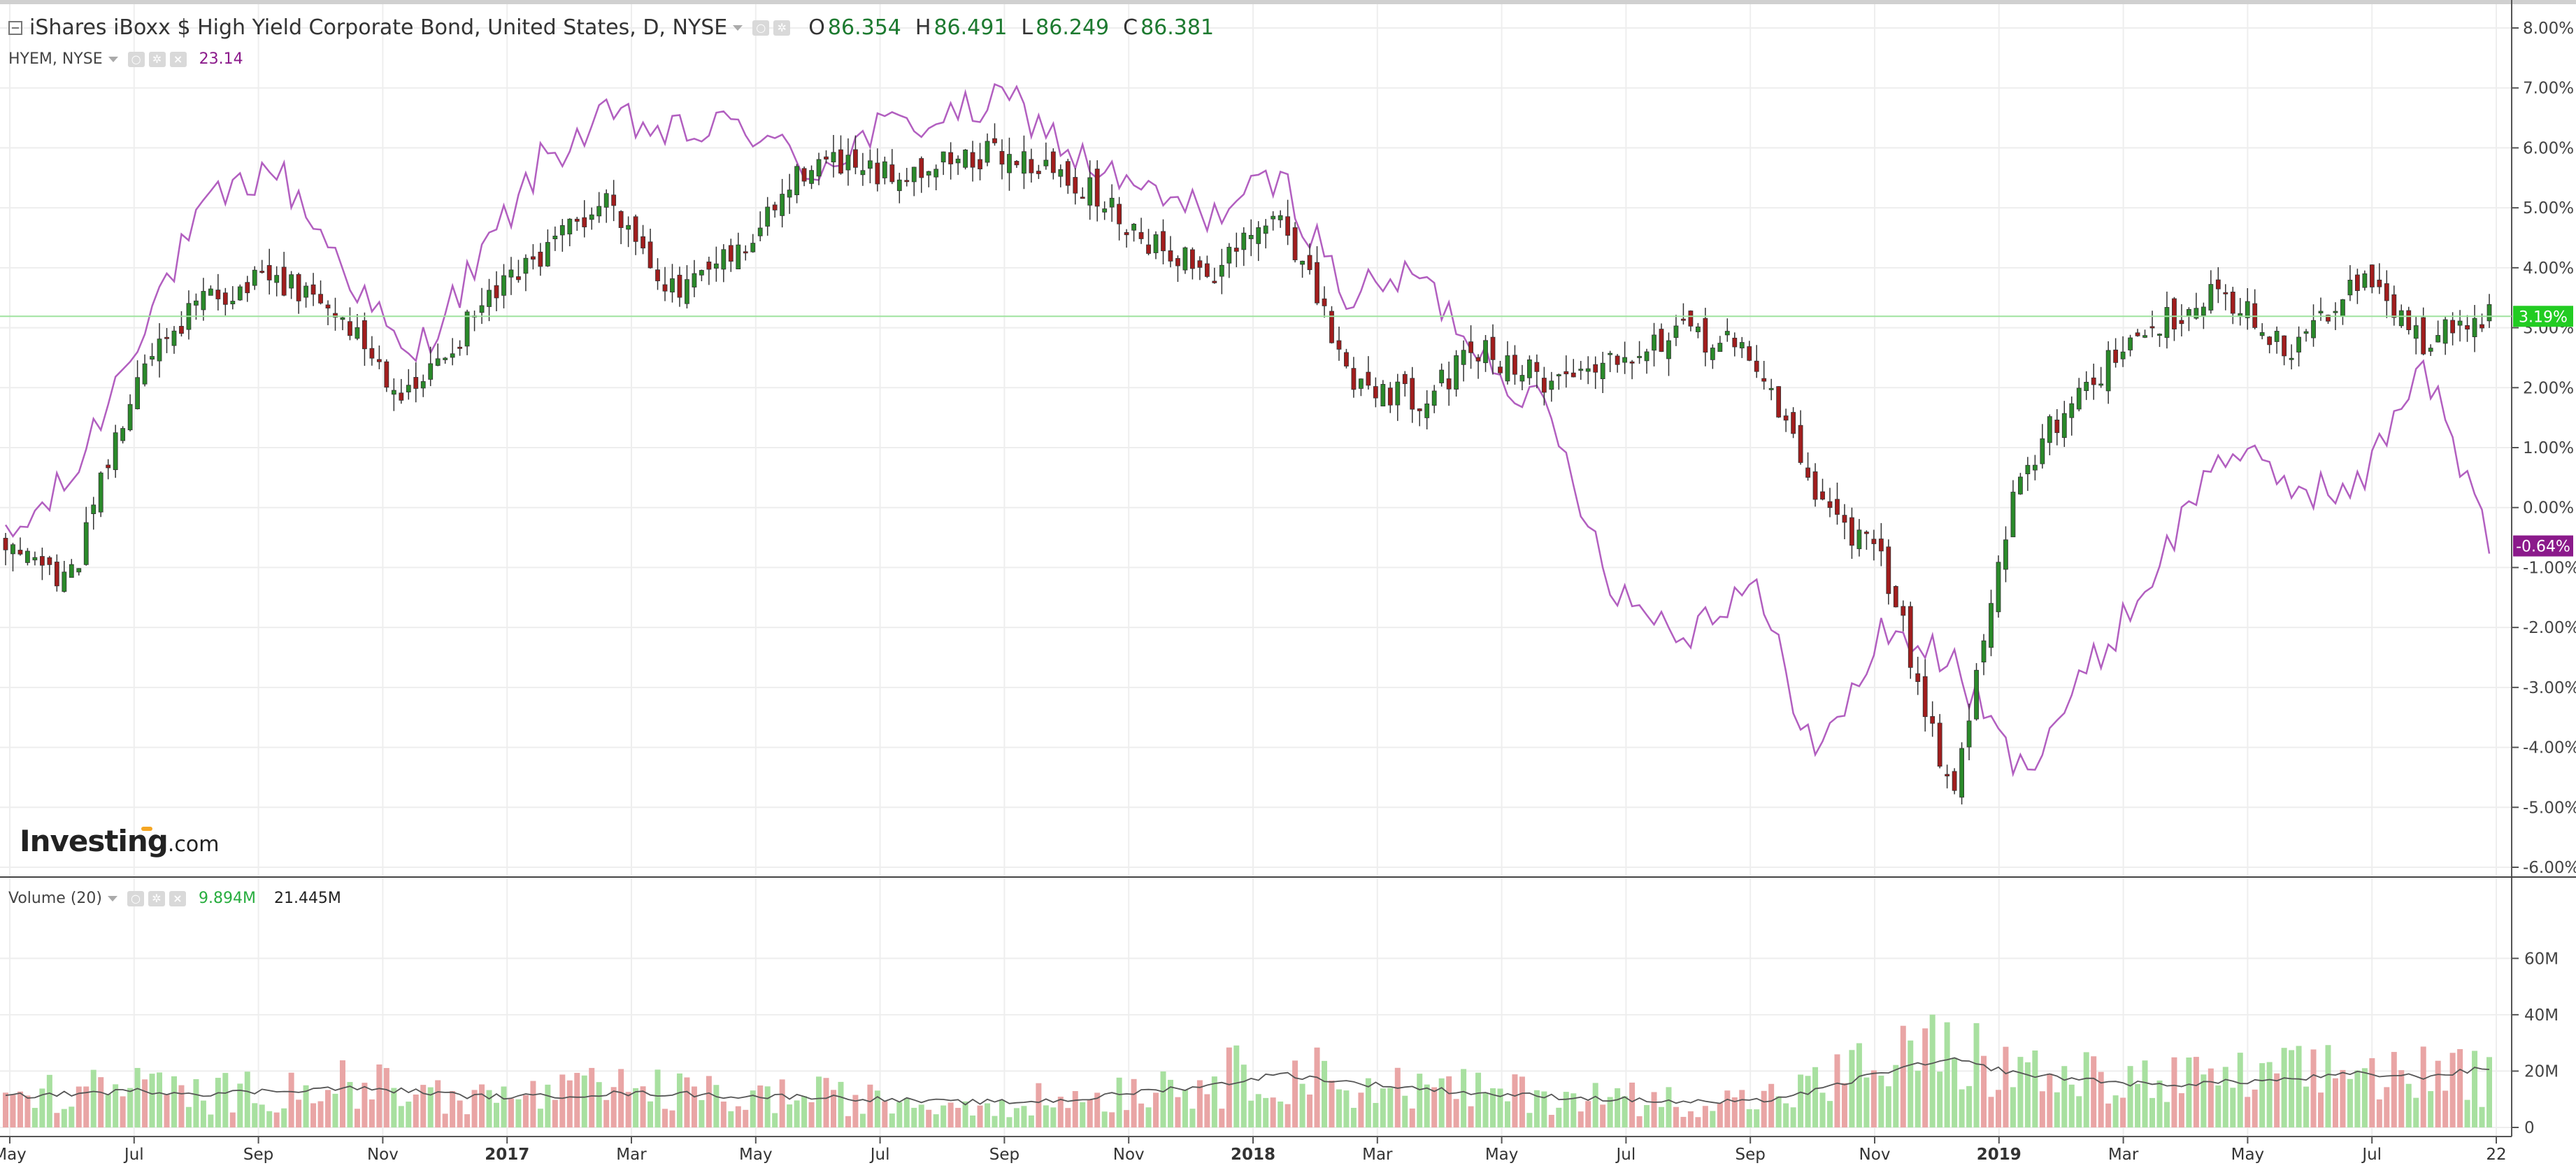 Image resolution: width=2576 pixels, height=1168 pixels. I want to click on y-tick-label: -6.00%, so click(2549, 868).